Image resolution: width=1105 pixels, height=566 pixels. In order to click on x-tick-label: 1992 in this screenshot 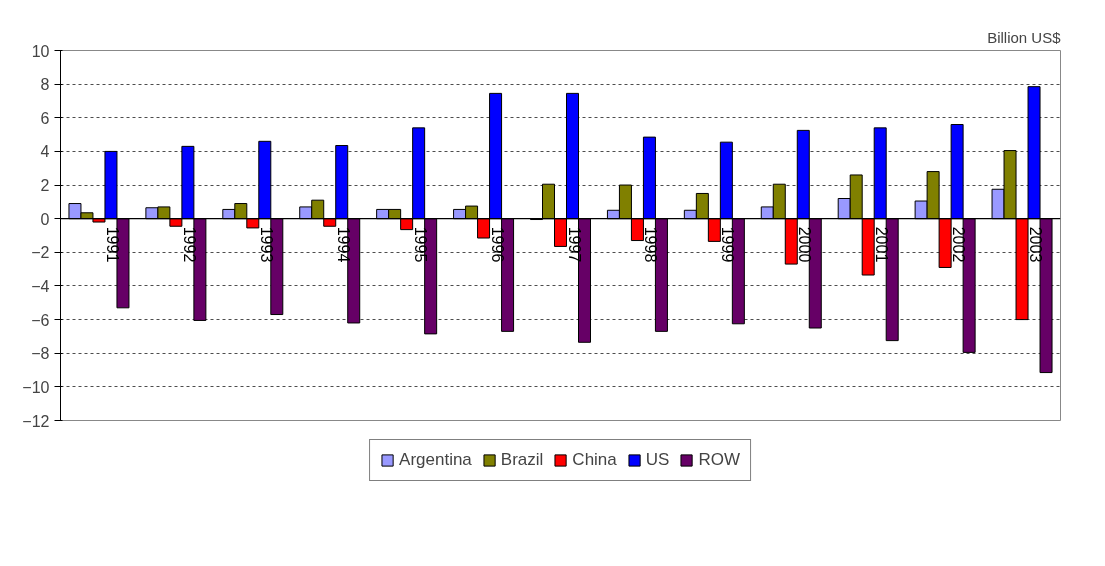, I will do `click(189, 244)`.